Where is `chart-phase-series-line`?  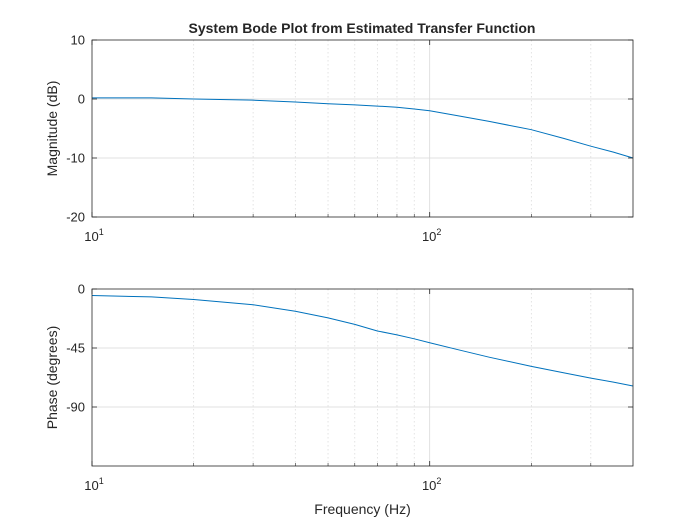
chart-phase-series-line is located at coordinates (362, 341).